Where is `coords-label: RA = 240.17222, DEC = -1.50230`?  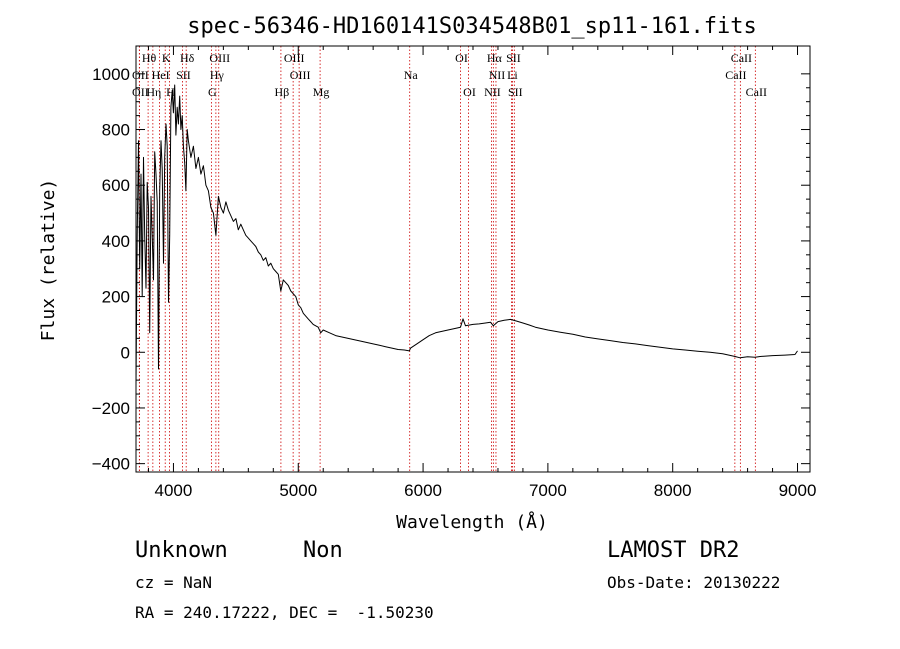
coords-label: RA = 240.17222, DEC = -1.50230 is located at coordinates (284, 612).